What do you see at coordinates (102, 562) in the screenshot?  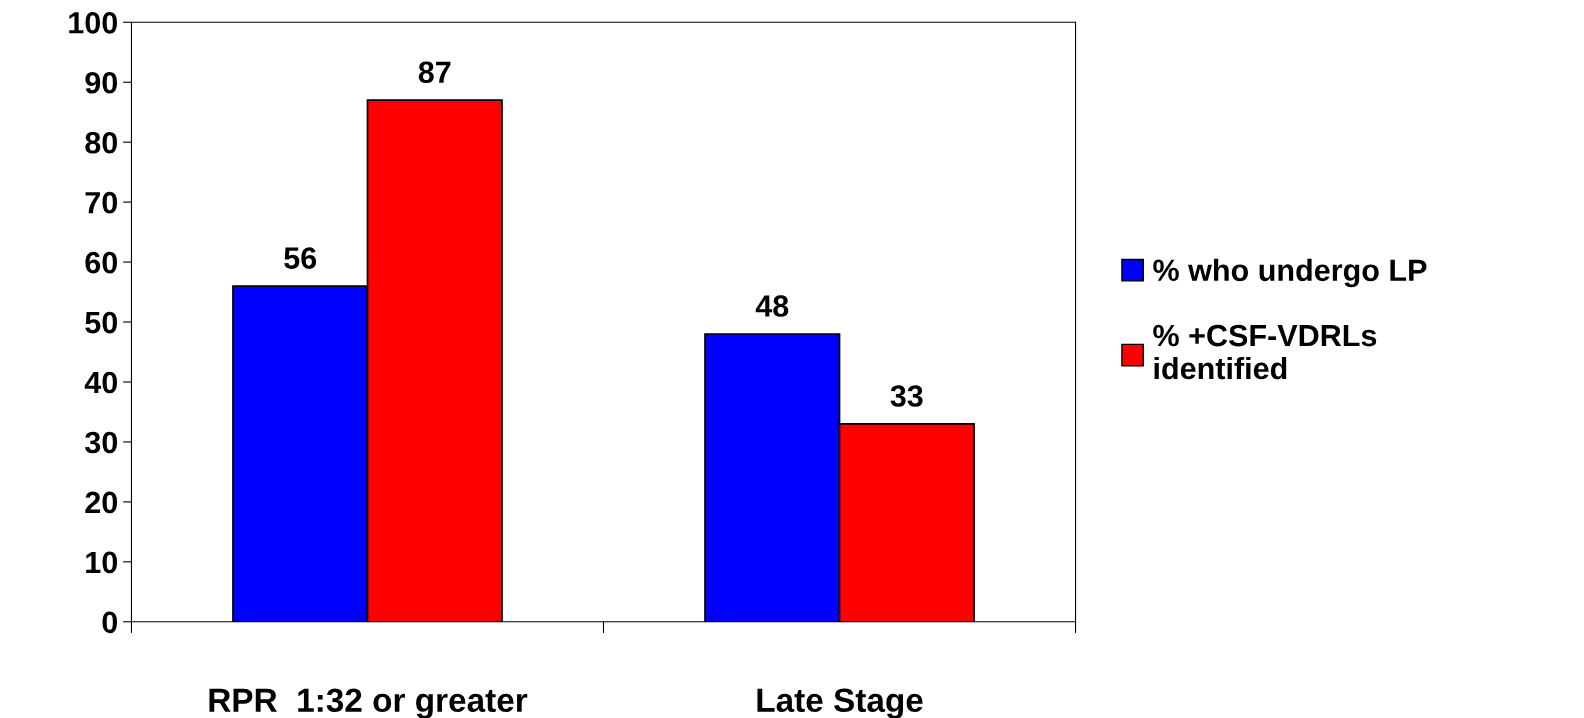 I see `y-tick-label: 10` at bounding box center [102, 562].